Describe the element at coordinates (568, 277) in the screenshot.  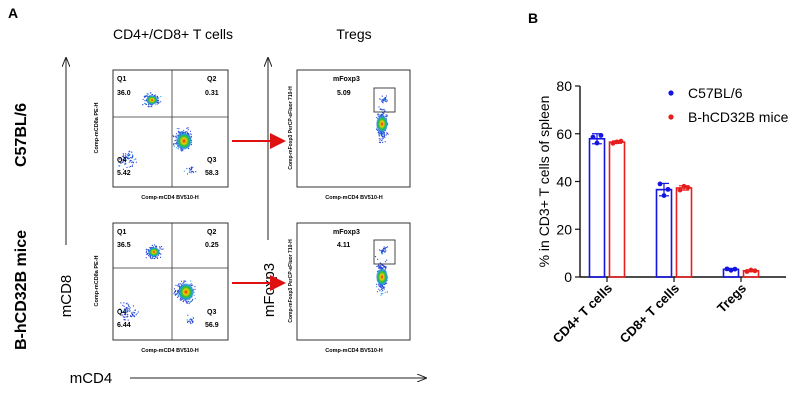
I see `y-tick-label: 0` at that location.